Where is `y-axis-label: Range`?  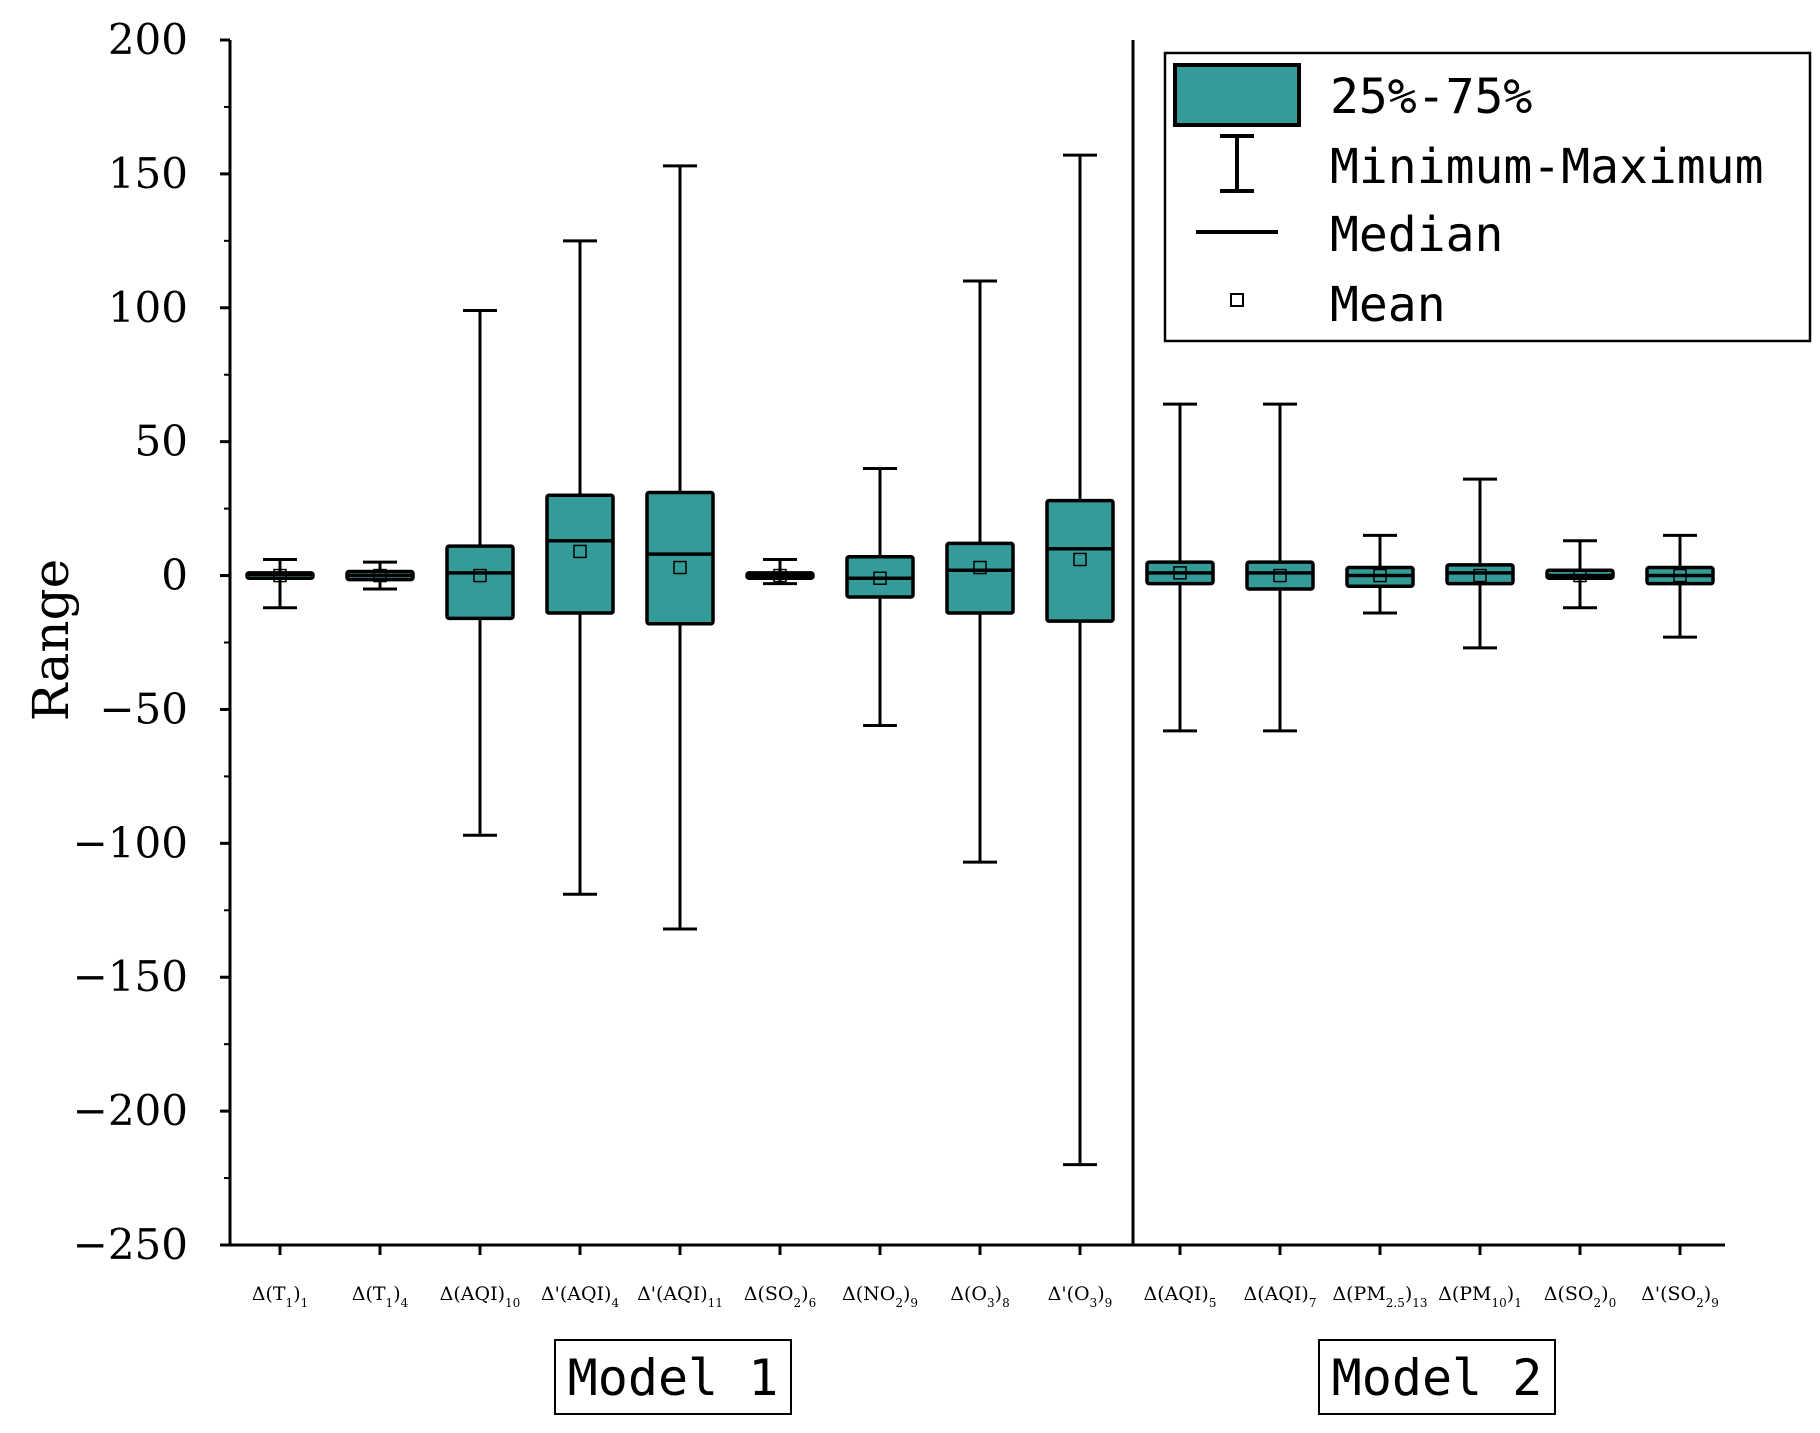 y-axis-label: Range is located at coordinates (51, 640).